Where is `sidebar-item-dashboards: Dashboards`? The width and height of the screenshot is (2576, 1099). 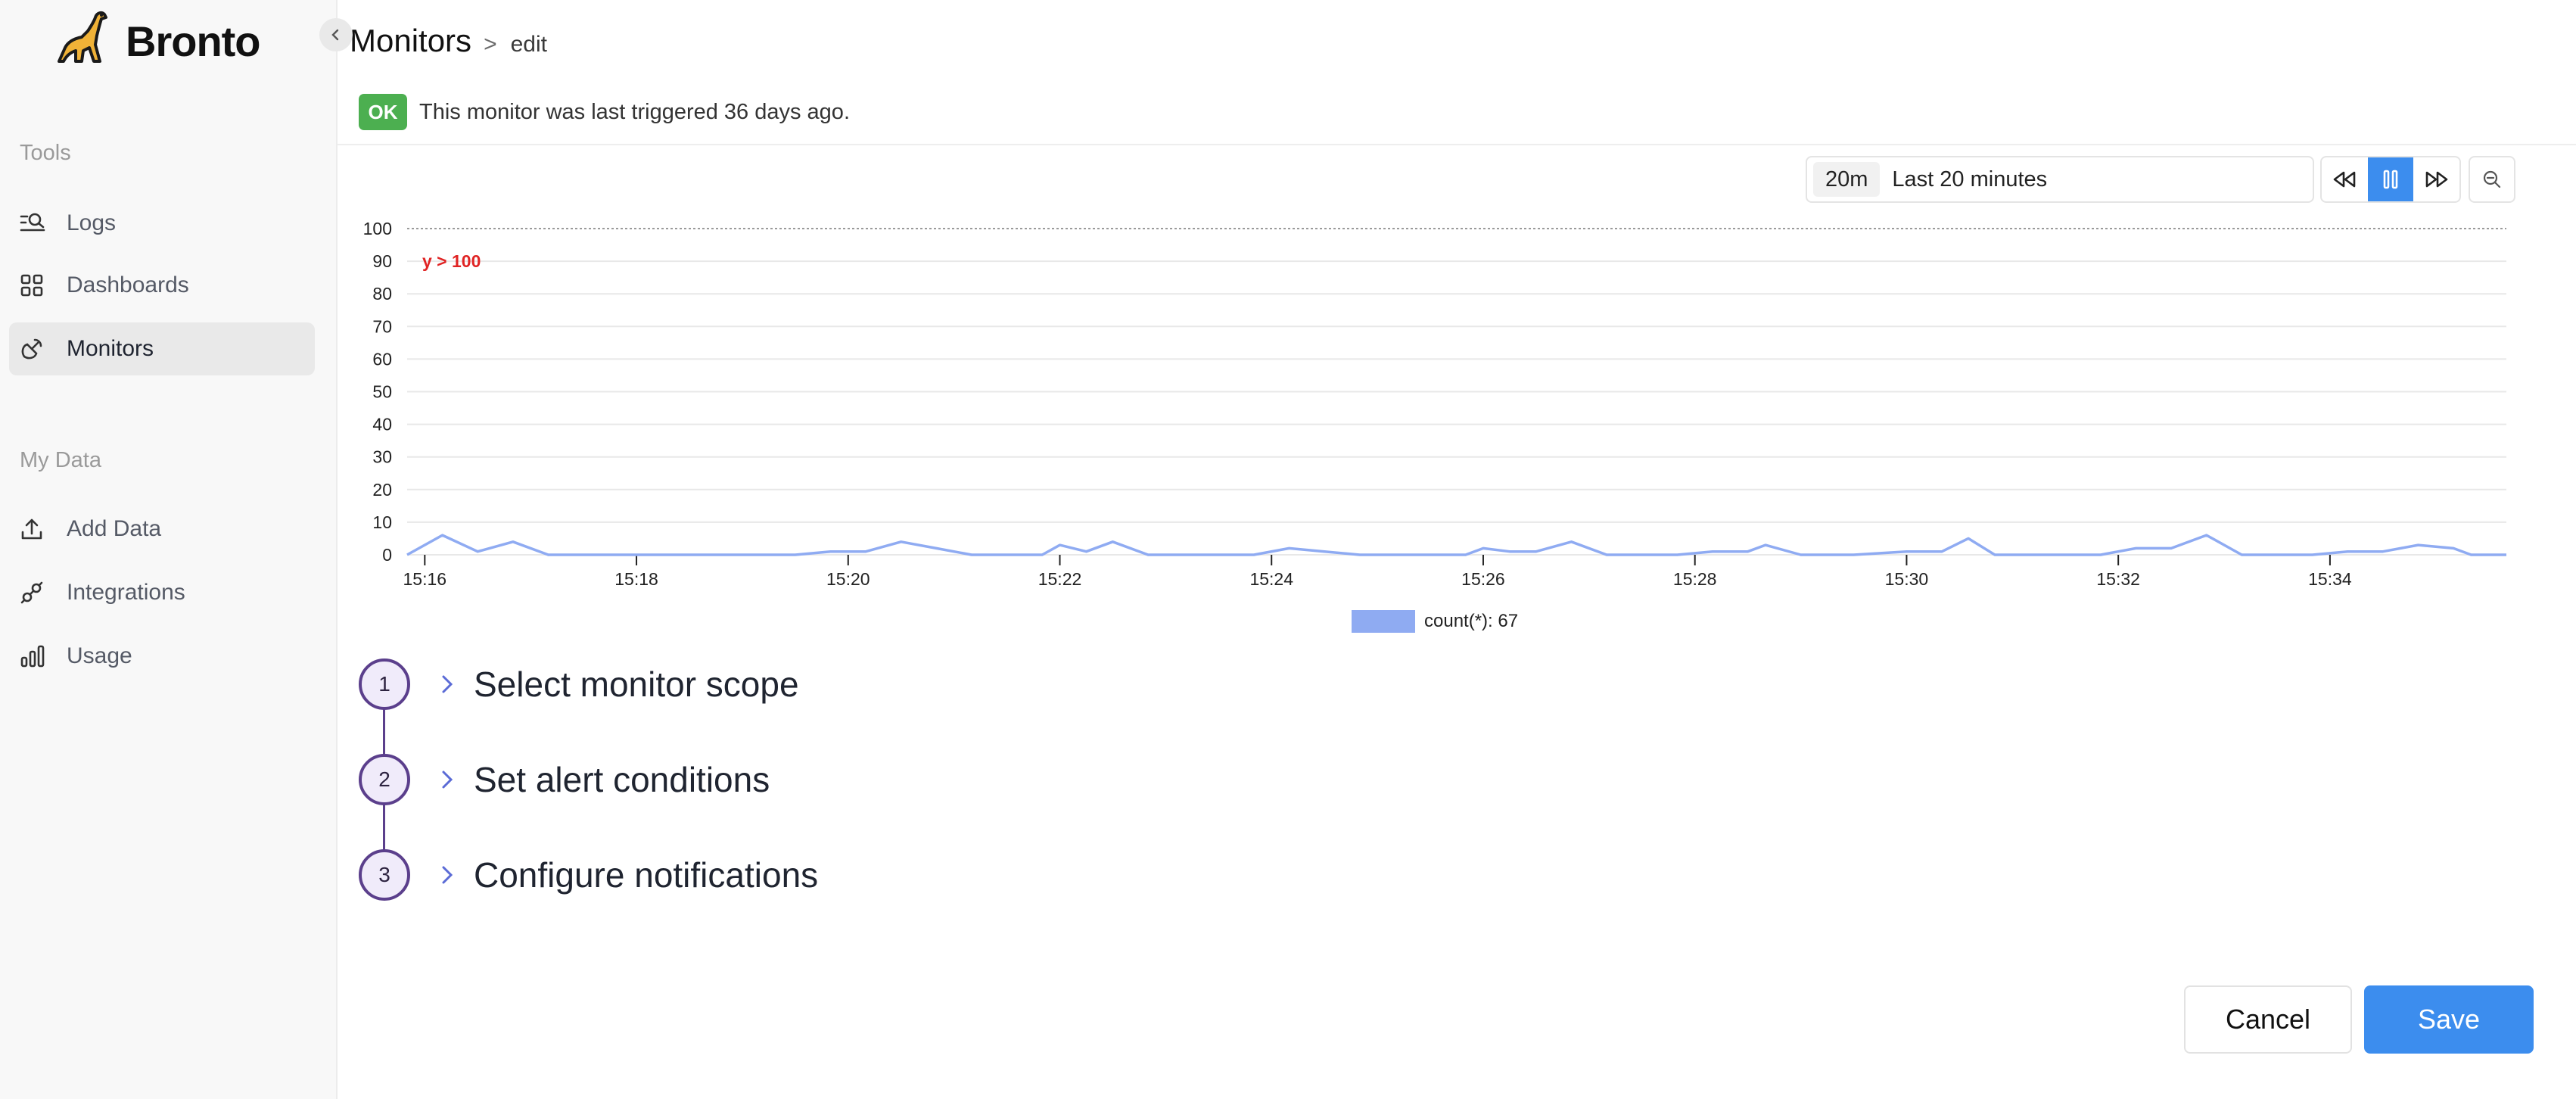
sidebar-item-dashboards: Dashboards is located at coordinates (162, 285).